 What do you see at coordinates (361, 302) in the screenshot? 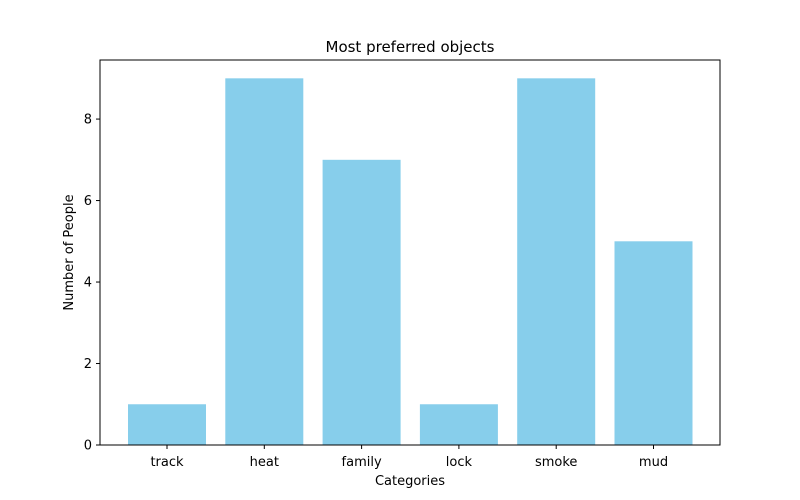
I see `bar-family` at bounding box center [361, 302].